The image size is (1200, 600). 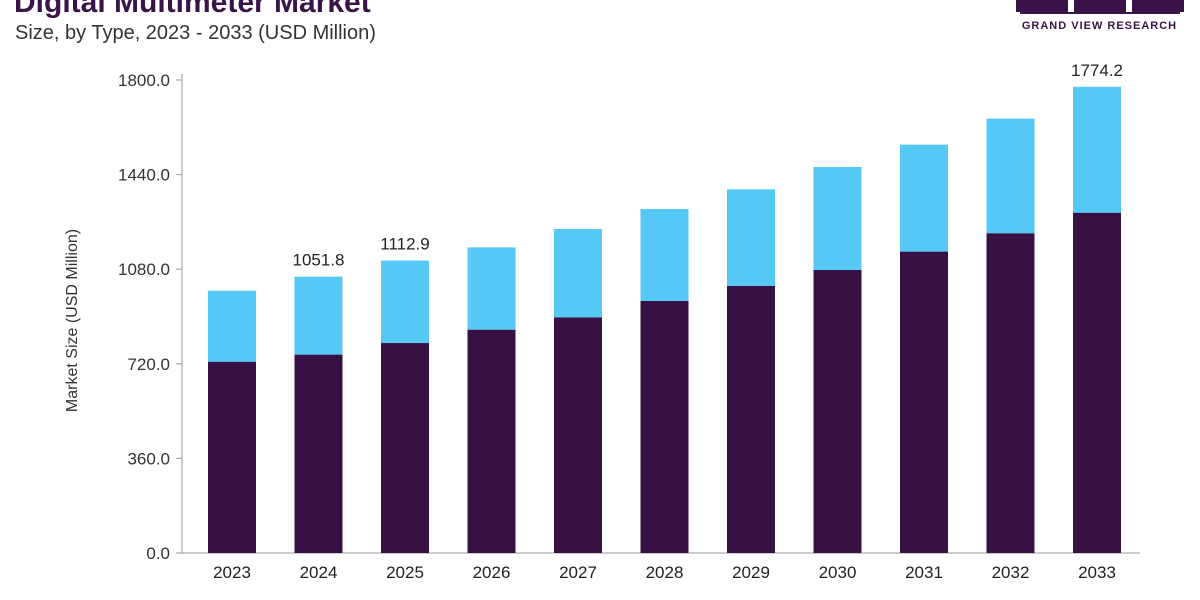 I want to click on x-tick-label: 2032, so click(x=1011, y=572).